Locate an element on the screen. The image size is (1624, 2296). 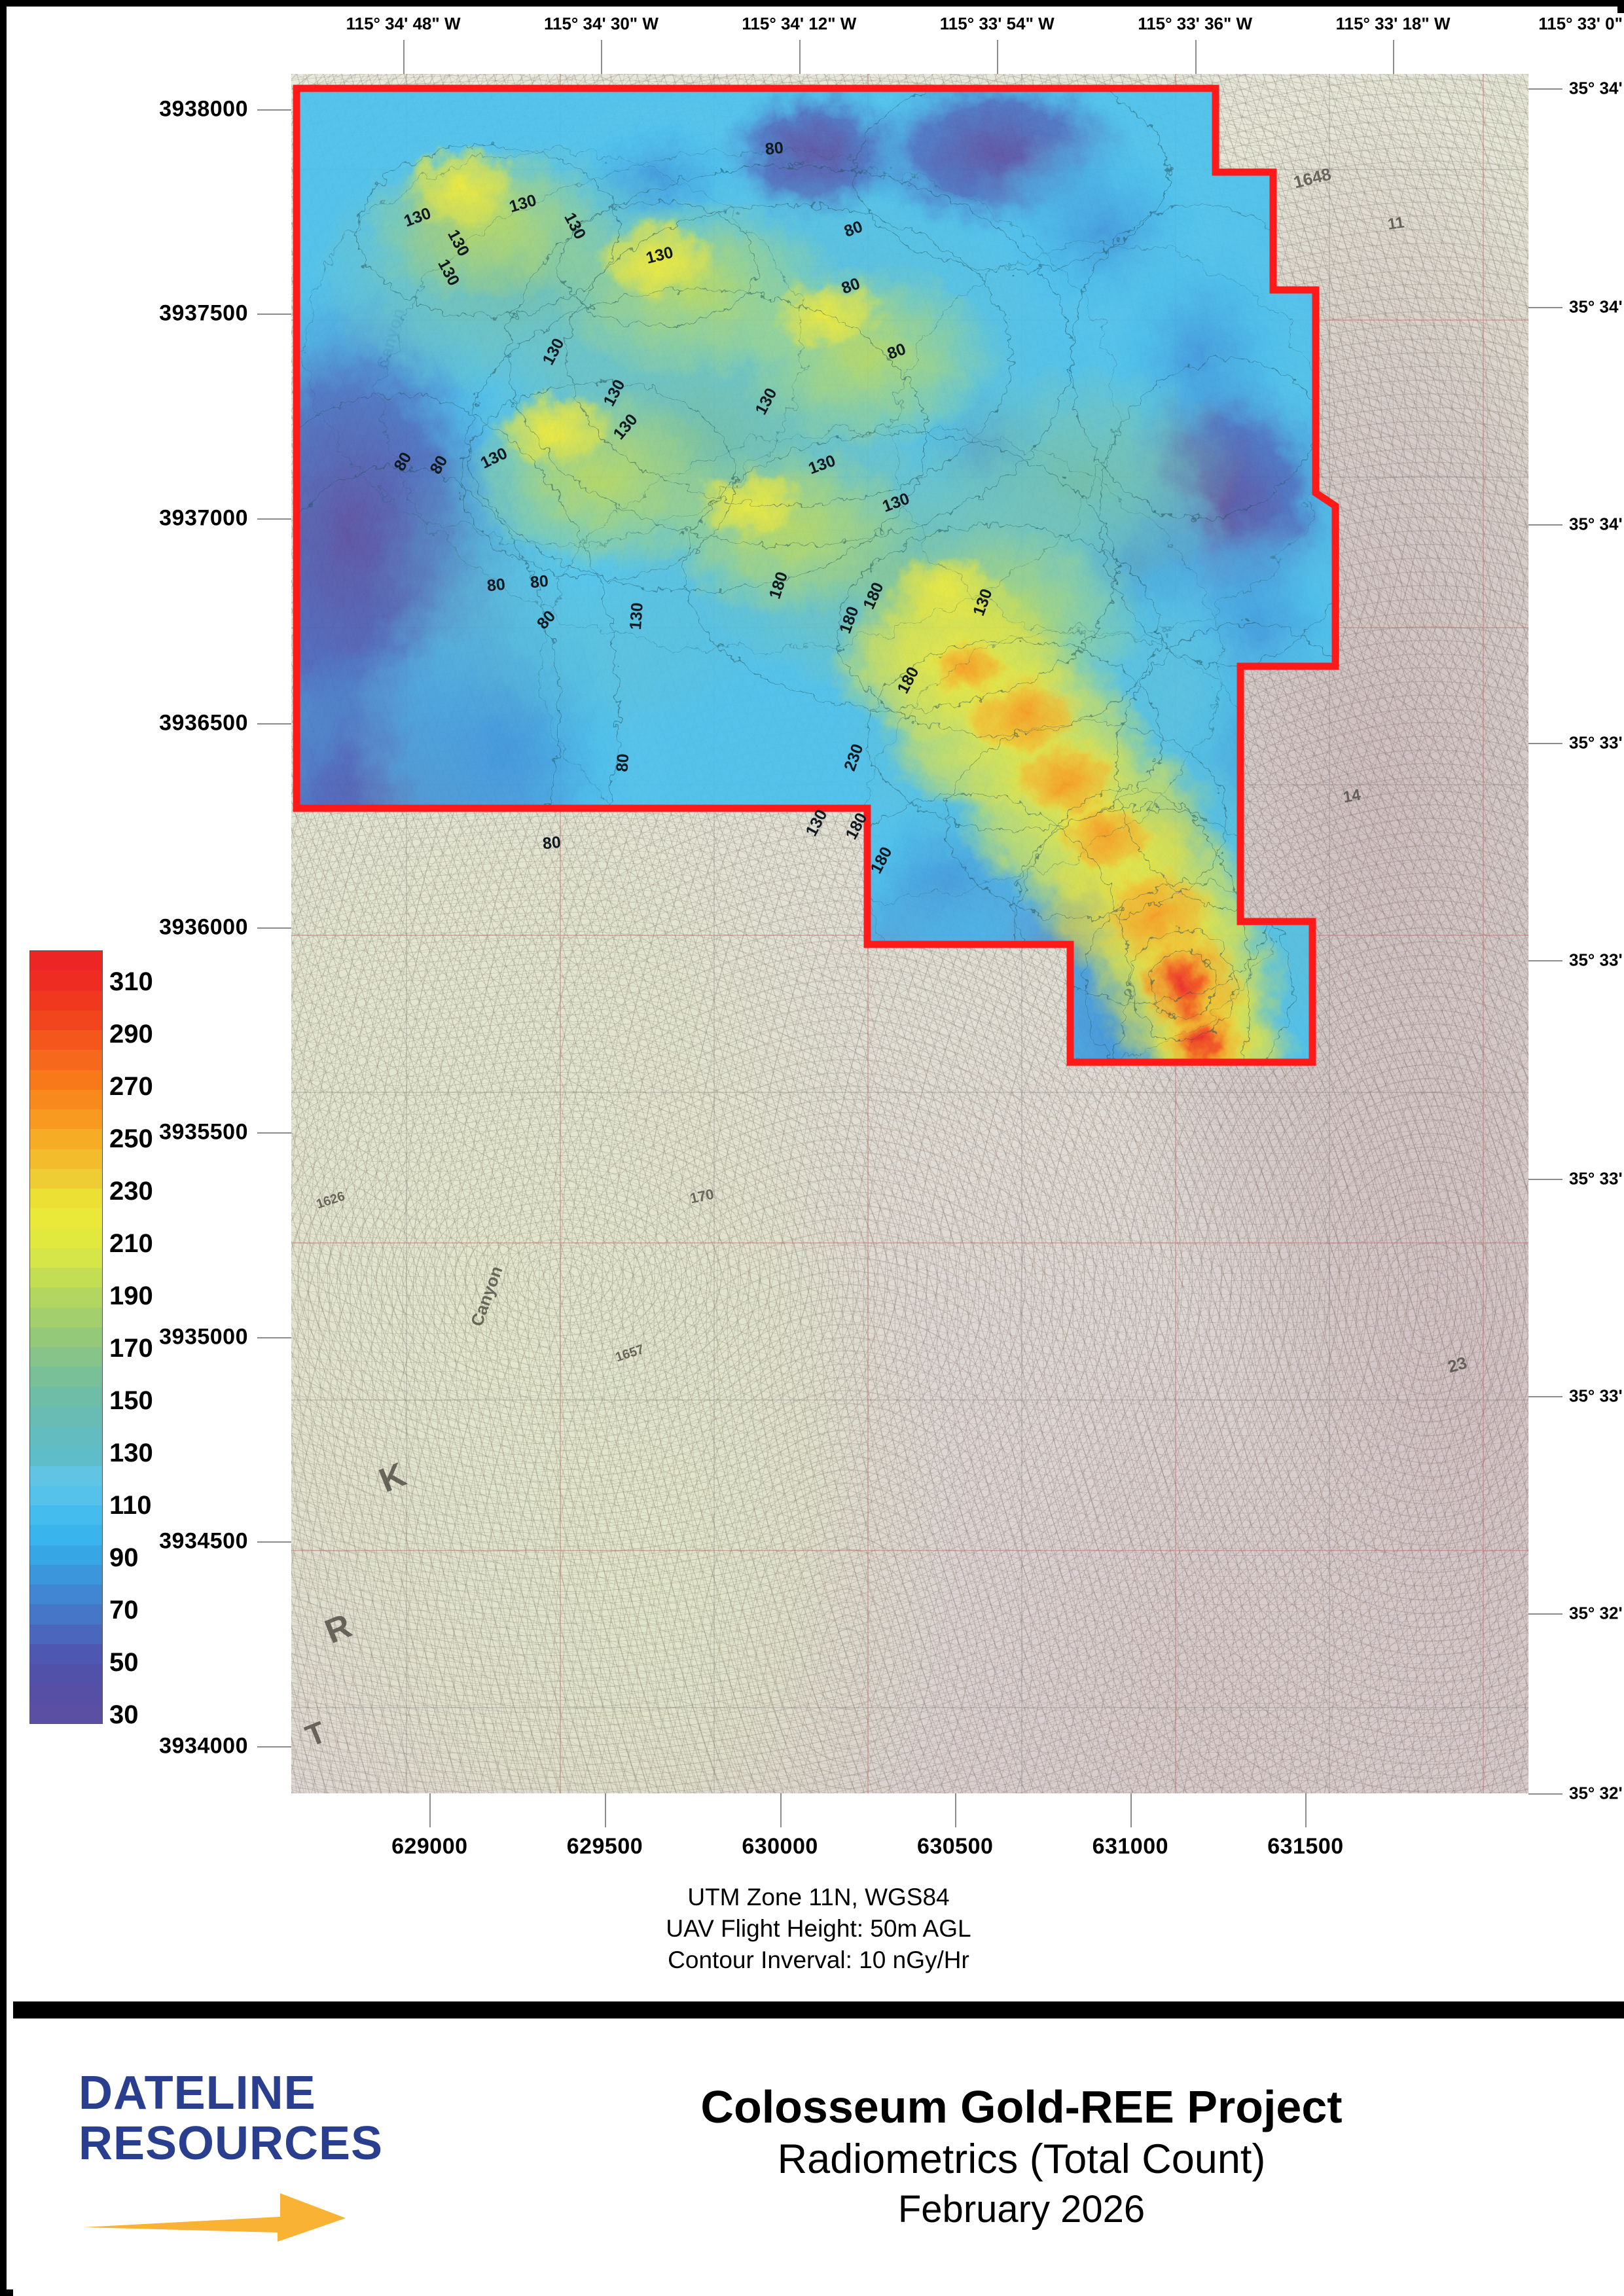
map-date: February 2026 is located at coordinates (1021, 2209).